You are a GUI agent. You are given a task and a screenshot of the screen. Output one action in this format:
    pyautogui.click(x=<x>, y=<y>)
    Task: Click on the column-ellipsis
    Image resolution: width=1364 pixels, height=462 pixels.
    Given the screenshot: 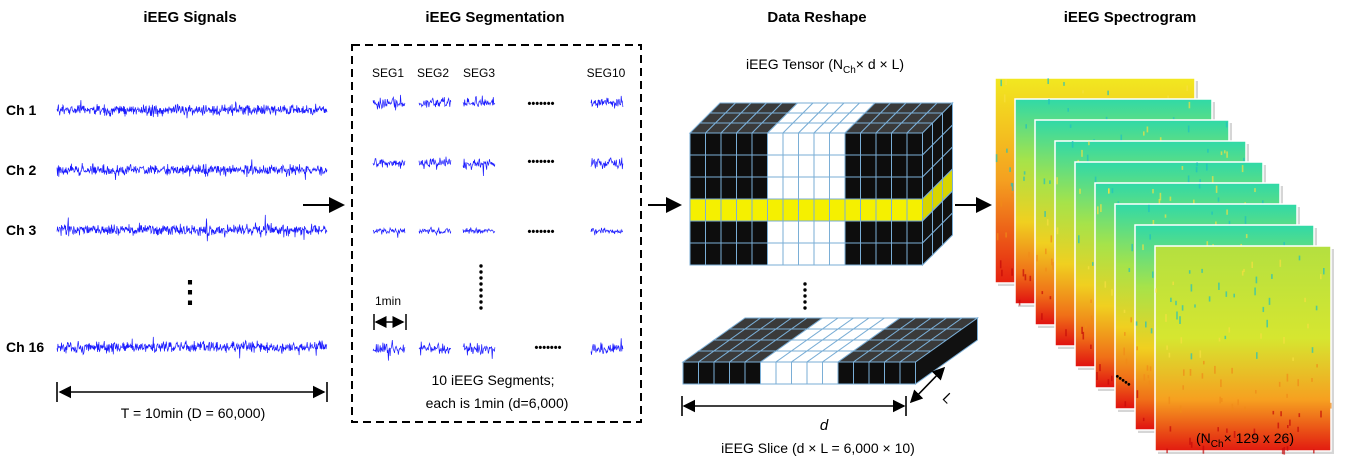 What is the action you would take?
    pyautogui.click(x=481, y=287)
    